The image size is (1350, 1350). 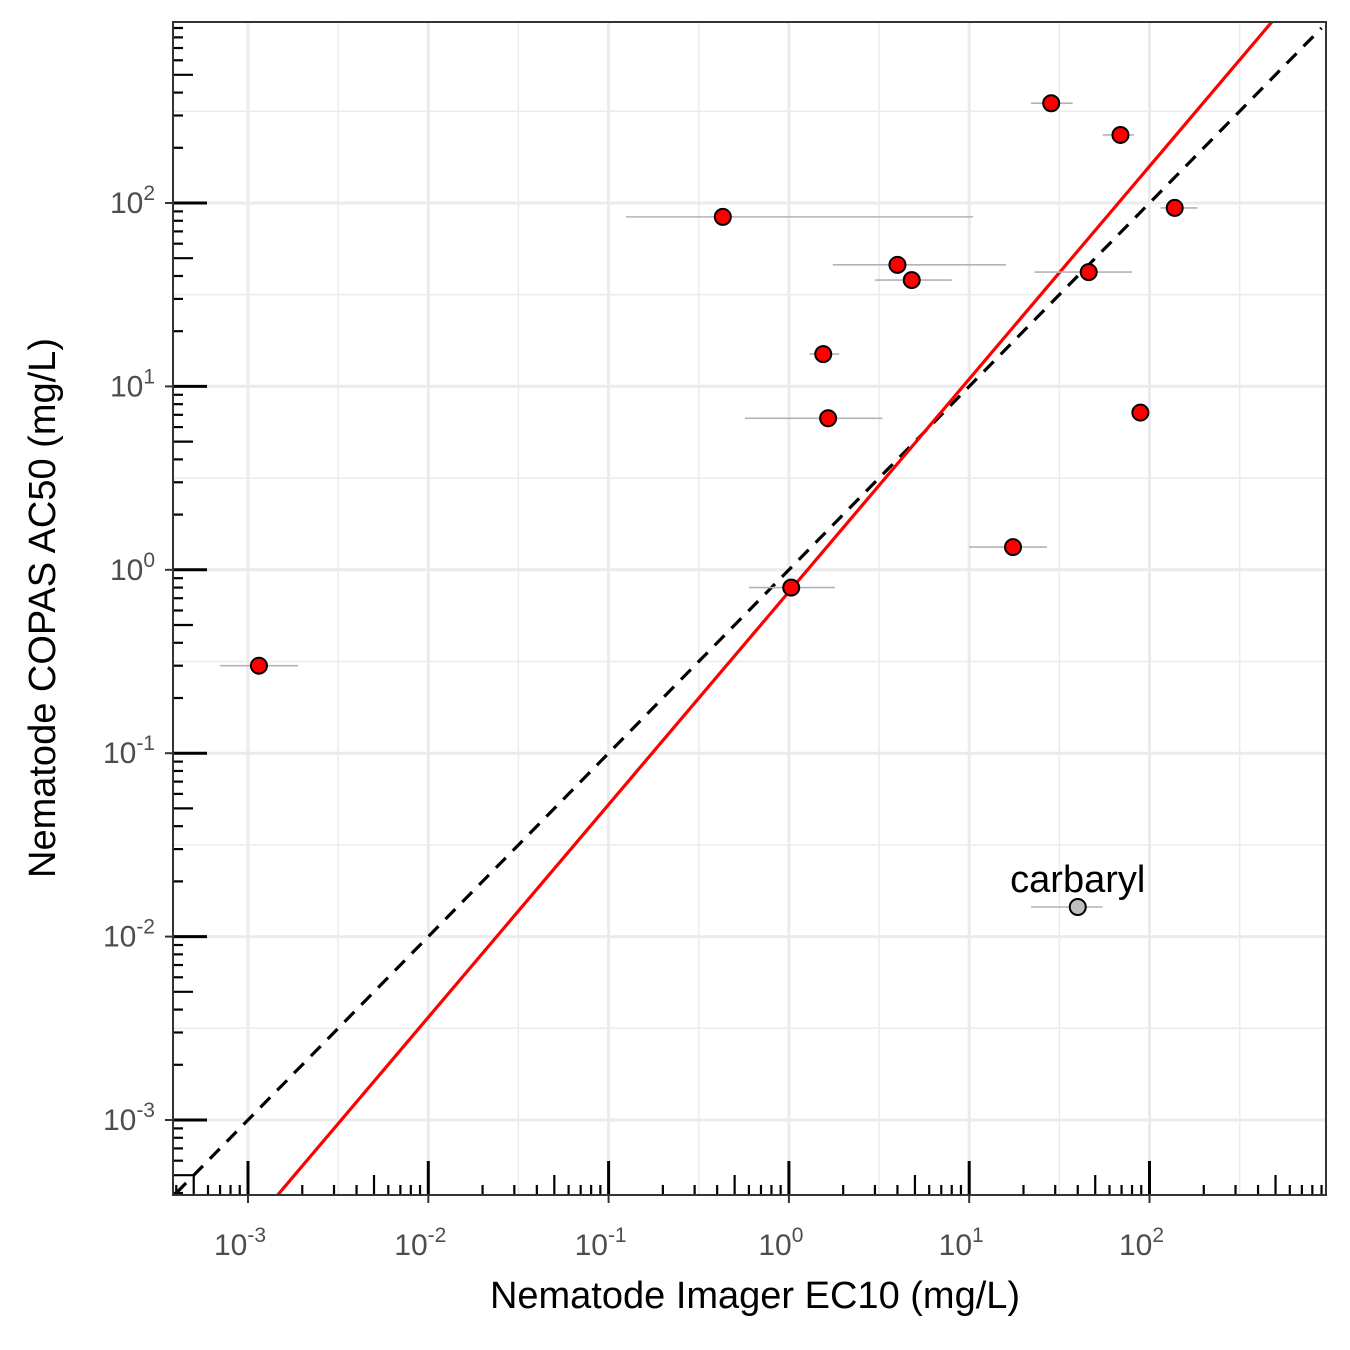 What do you see at coordinates (132, 384) in the screenshot?
I see `y-tick-label: 10¹` at bounding box center [132, 384].